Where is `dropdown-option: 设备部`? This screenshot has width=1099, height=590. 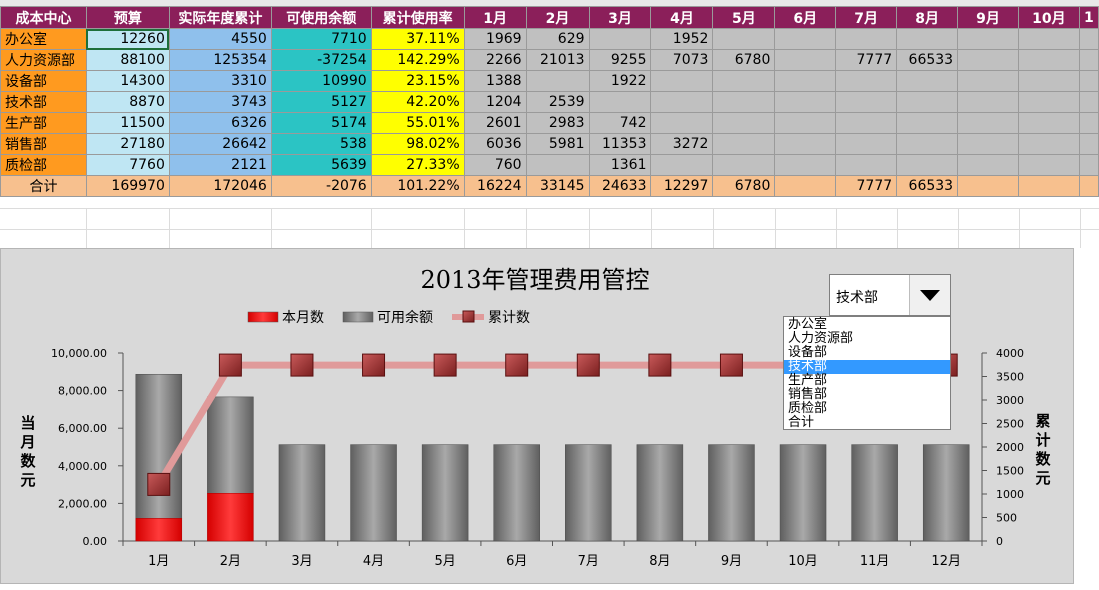
dropdown-option: 设备部 is located at coordinates (808, 352).